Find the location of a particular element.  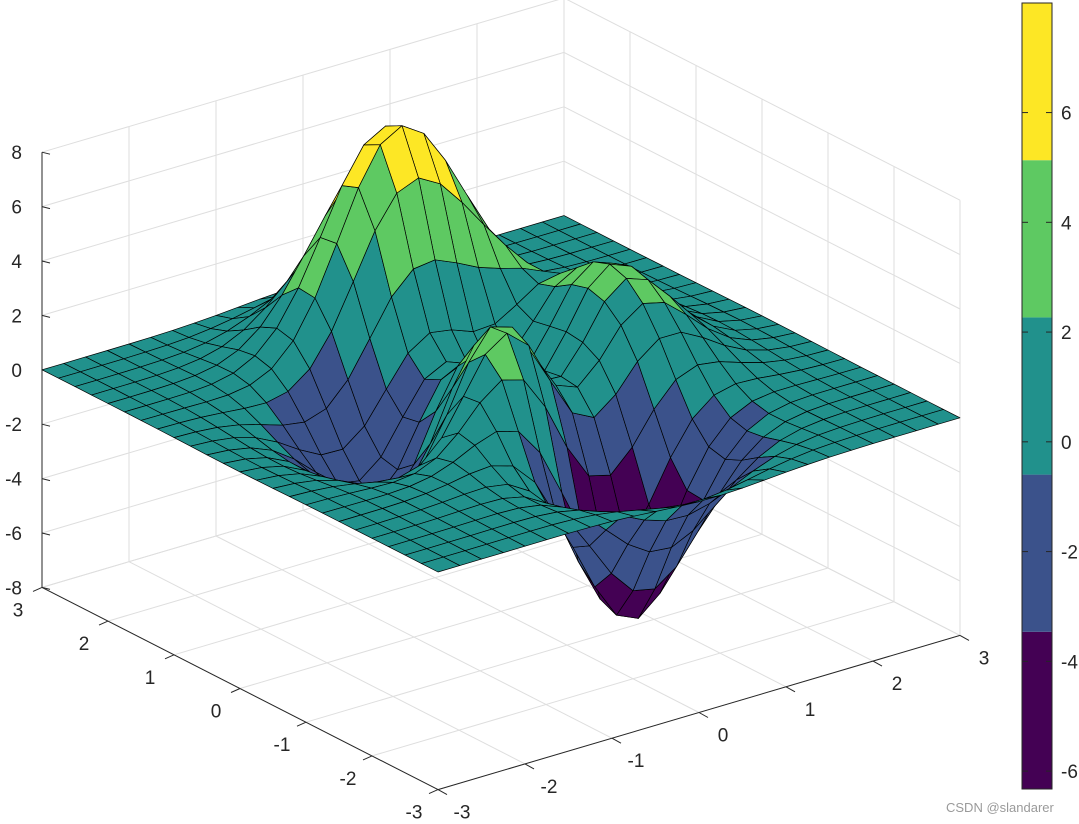

z-tick-label: 0 is located at coordinates (16, 371).